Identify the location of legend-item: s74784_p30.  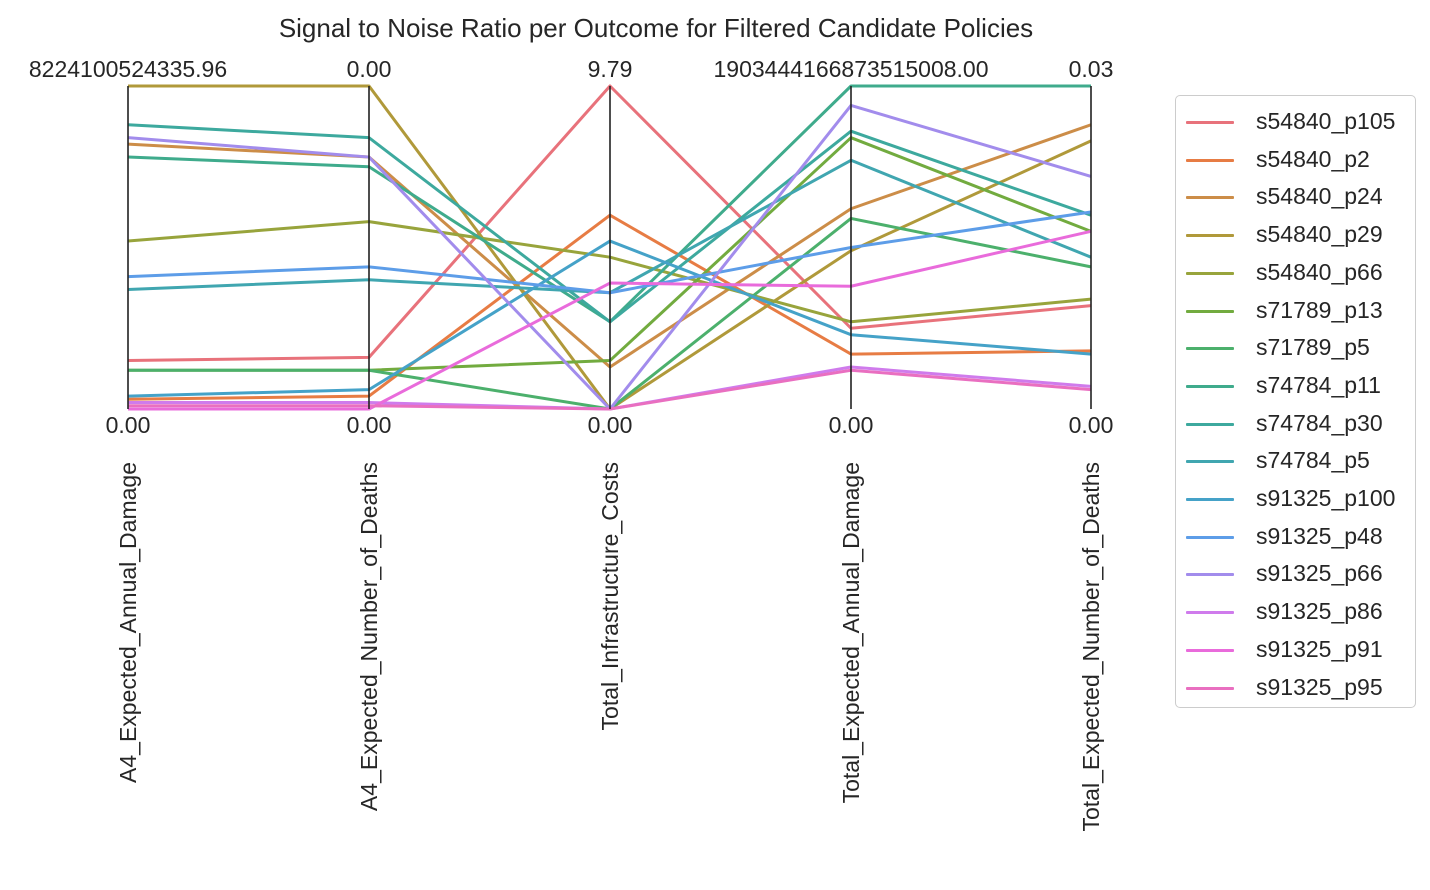
(1295, 424).